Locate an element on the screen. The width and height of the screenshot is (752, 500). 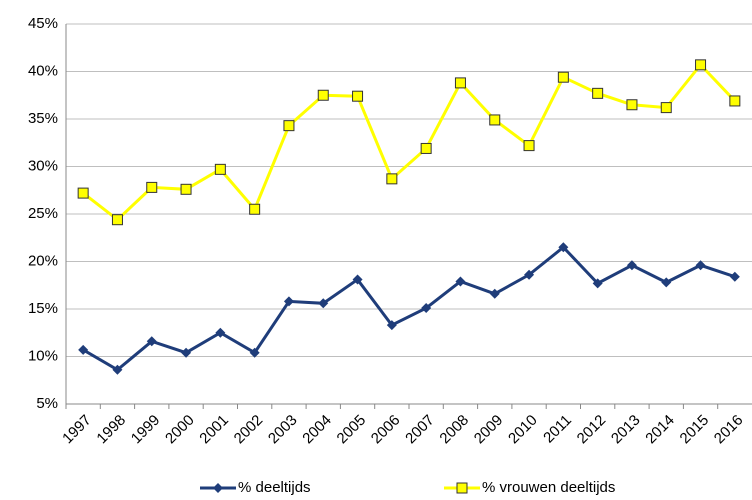
x-tick-label: 2010 is located at coordinates (523, 430).